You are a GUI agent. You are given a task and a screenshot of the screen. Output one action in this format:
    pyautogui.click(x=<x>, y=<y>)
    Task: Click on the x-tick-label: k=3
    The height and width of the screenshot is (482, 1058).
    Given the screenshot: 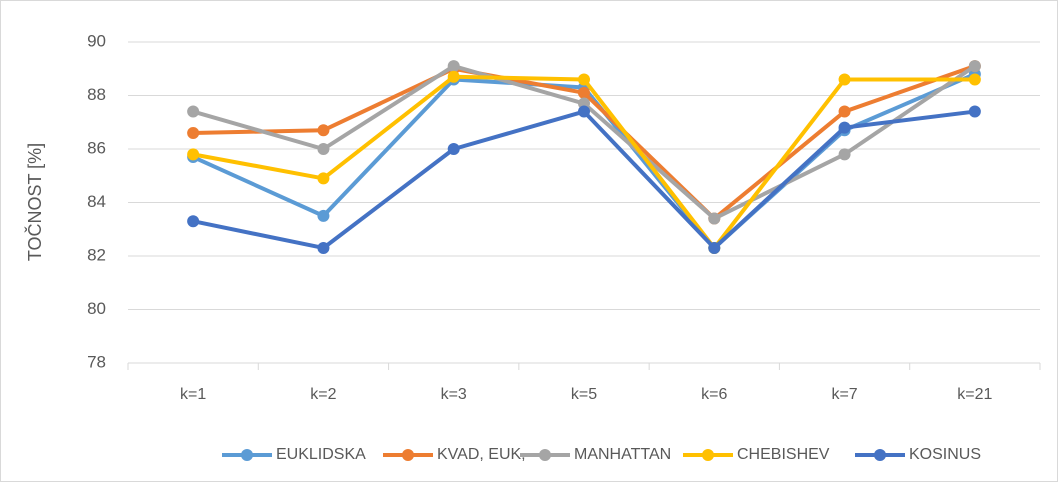 What is the action you would take?
    pyautogui.click(x=454, y=394)
    